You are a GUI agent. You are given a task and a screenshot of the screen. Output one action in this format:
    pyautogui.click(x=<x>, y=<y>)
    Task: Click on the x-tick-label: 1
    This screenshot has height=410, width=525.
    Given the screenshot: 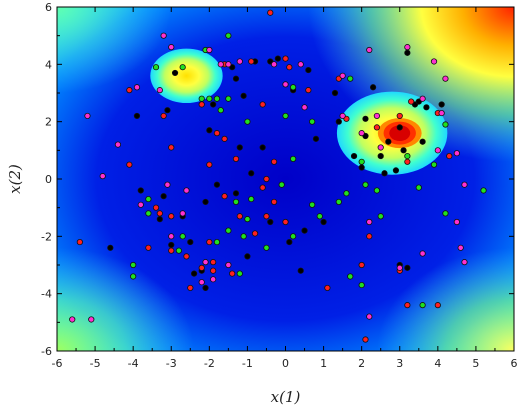 What is the action you would take?
    pyautogui.click(x=323, y=363)
    